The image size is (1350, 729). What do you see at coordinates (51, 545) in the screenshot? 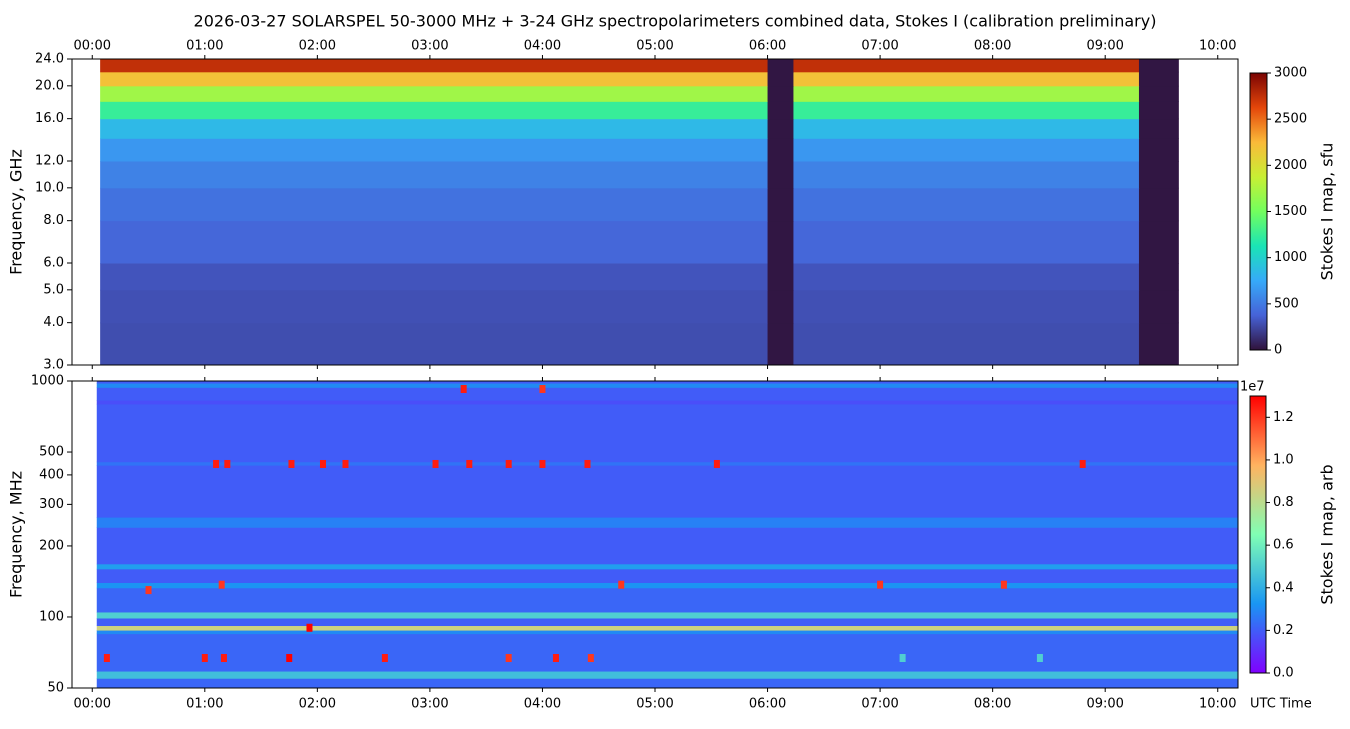
I see `y-tick-label: 200` at bounding box center [51, 545].